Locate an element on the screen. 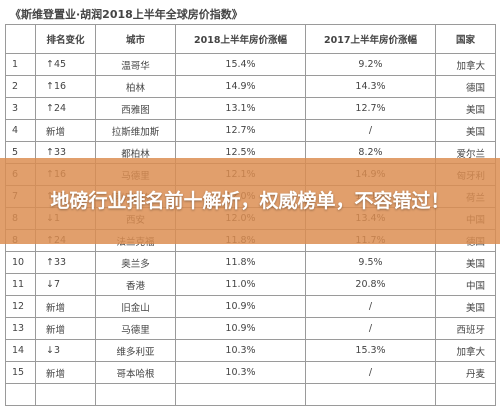  cell-city: 温哥华 is located at coordinates (135, 64).